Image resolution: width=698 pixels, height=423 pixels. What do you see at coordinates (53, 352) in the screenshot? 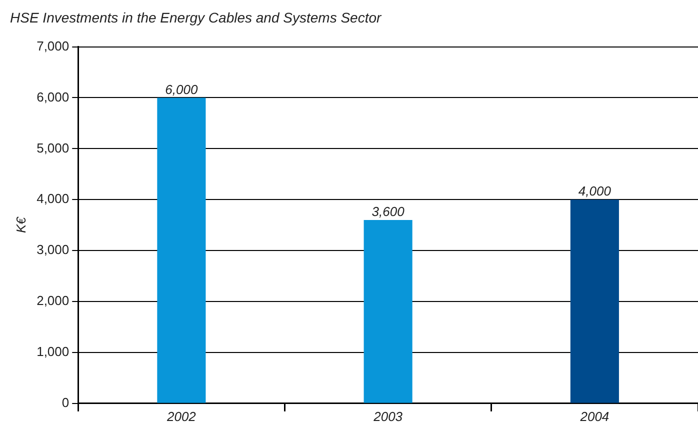
I see `y-tick-label: 1,000` at bounding box center [53, 352].